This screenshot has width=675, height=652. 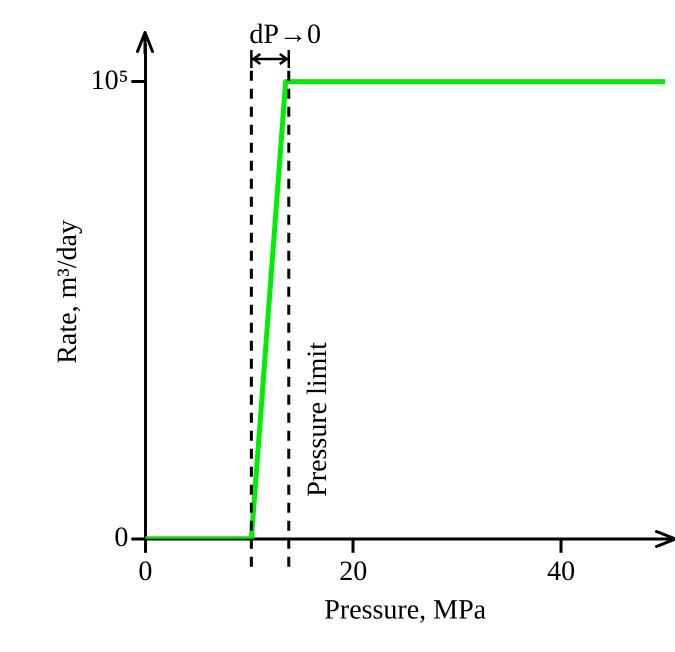 What do you see at coordinates (405, 610) in the screenshot?
I see `x-axis-title: Pressure, MPa` at bounding box center [405, 610].